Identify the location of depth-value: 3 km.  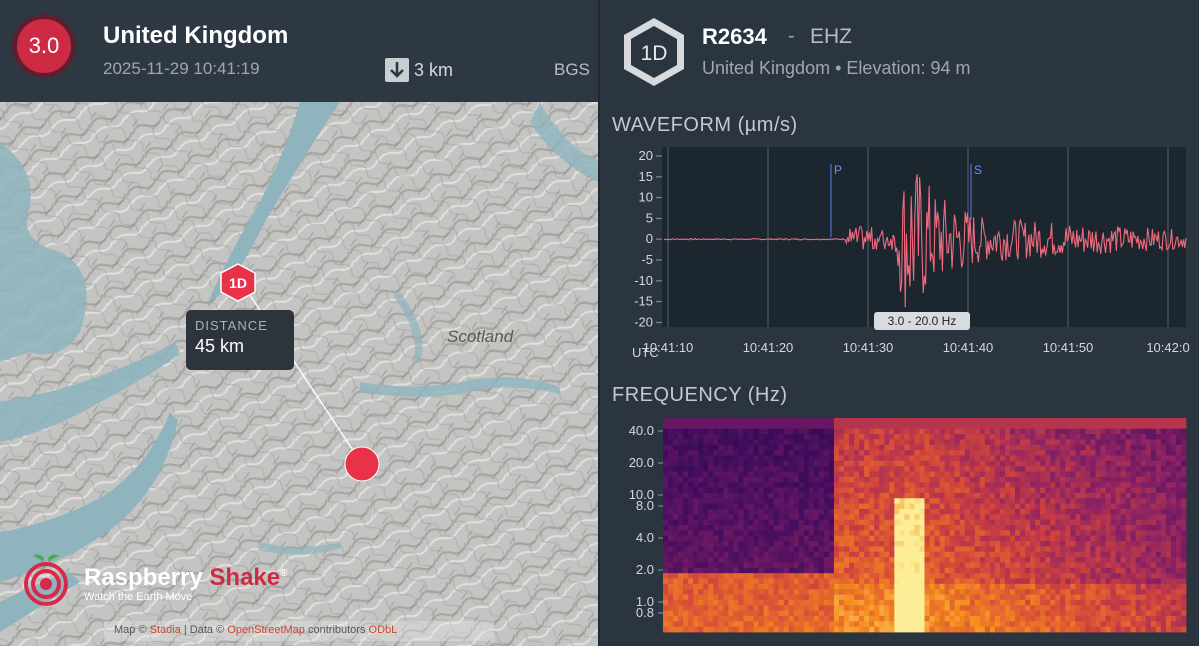
(434, 69).